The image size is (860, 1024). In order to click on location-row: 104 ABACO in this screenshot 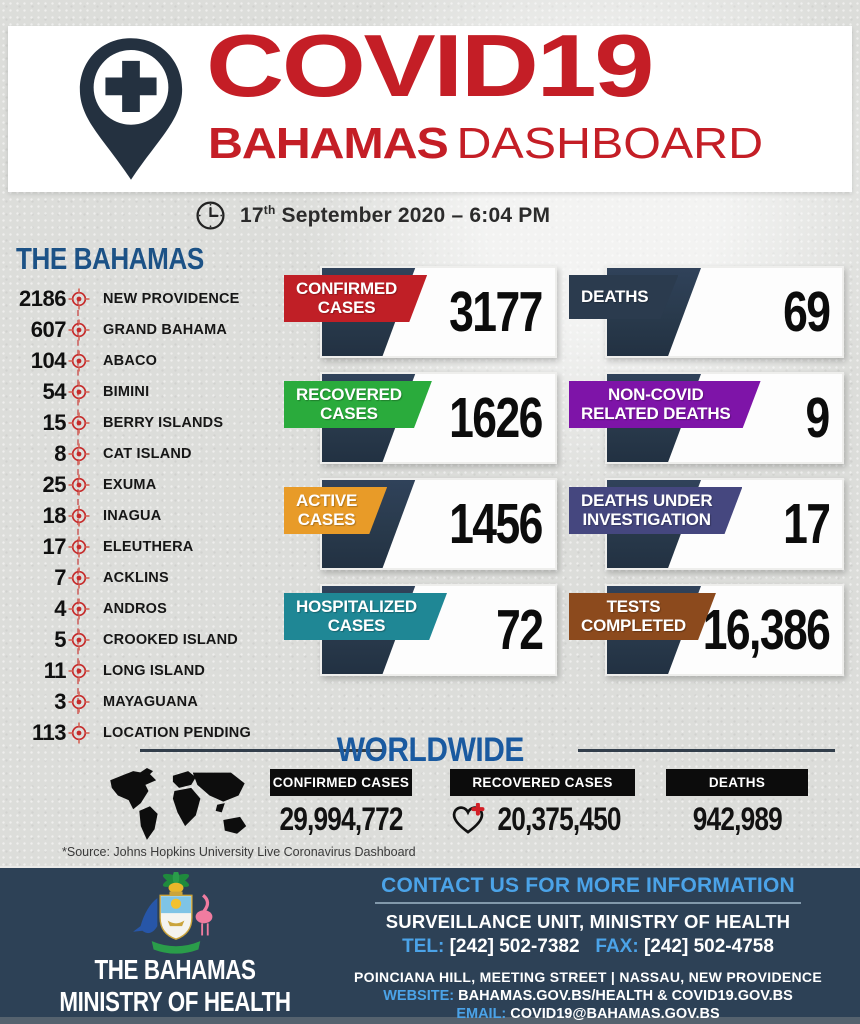, I will do `click(149, 360)`.